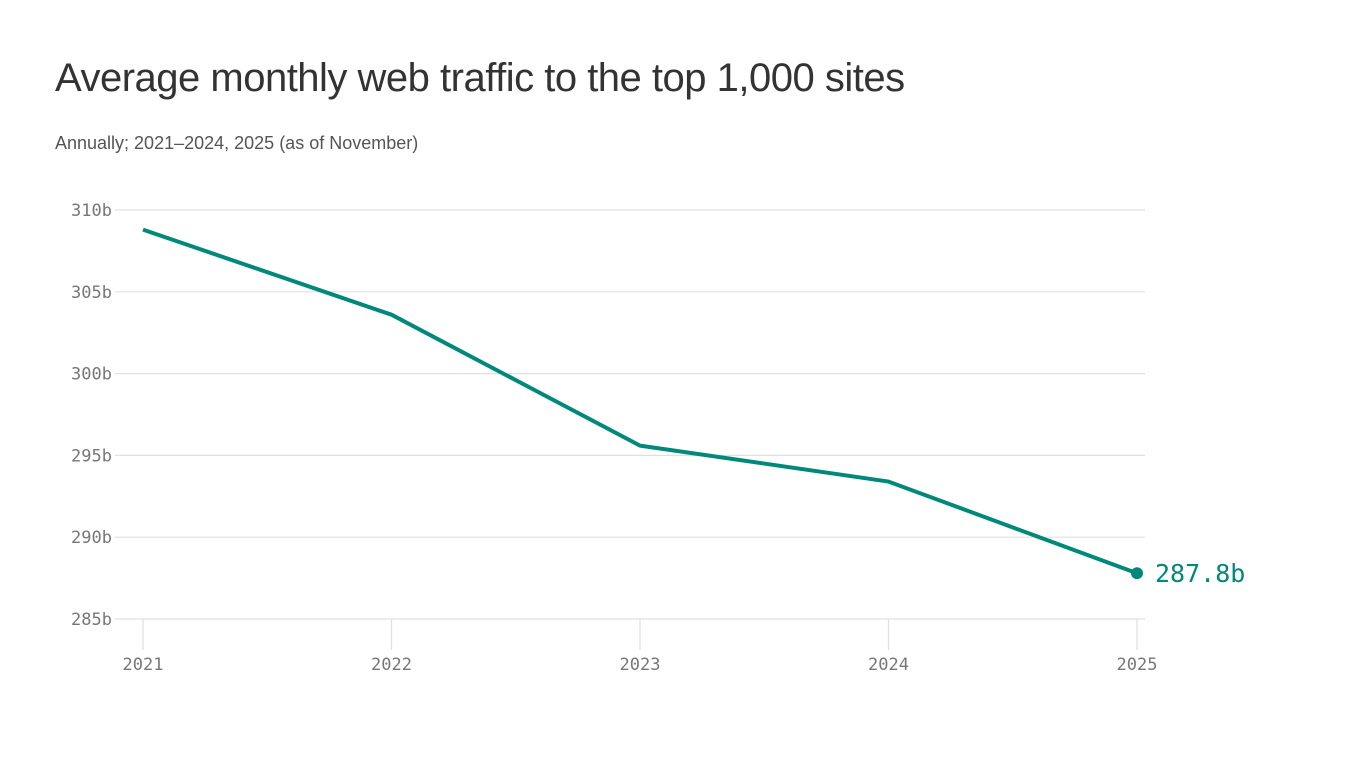  Describe the element at coordinates (143, 665) in the screenshot. I see `x-tick-label: 2021` at that location.